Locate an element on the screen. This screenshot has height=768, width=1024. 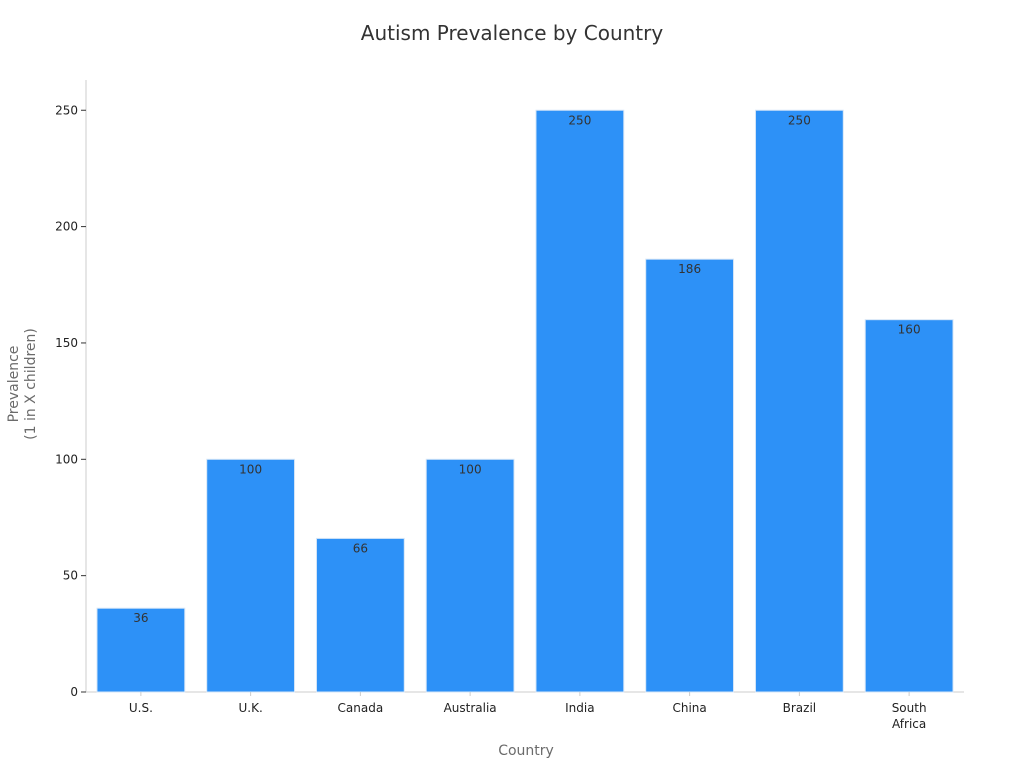
x-tick-label: South is located at coordinates (909, 708).